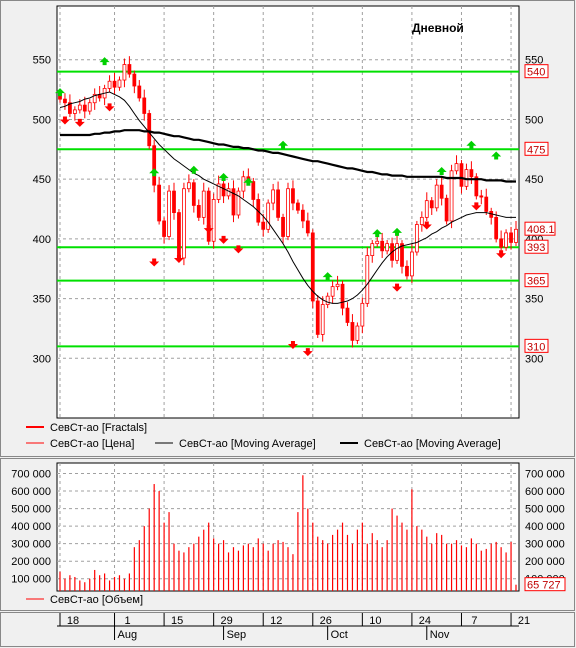 The width and height of the screenshot is (576, 648). I want to click on volume-y-tick-label-left: 300 000, so click(31, 545).